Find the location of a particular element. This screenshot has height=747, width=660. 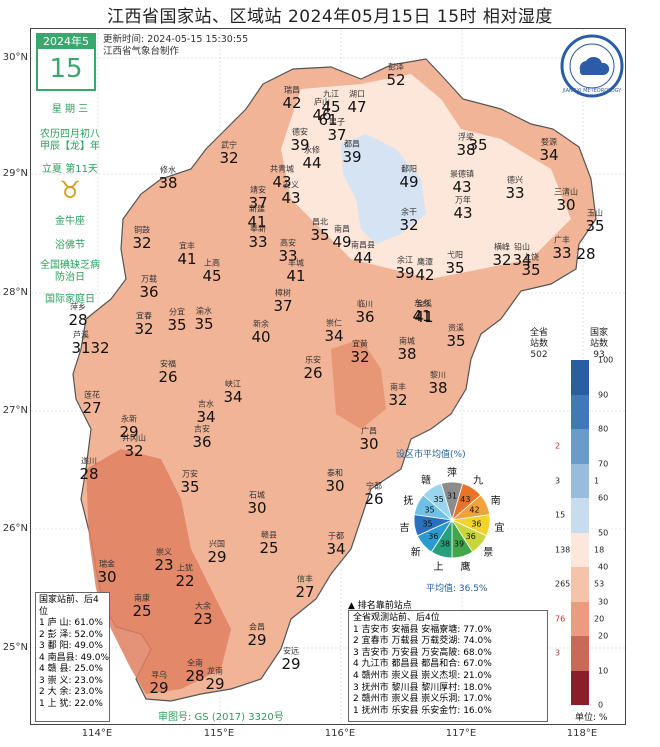

lunar-date: 农历四月初八 is located at coordinates (70, 134).